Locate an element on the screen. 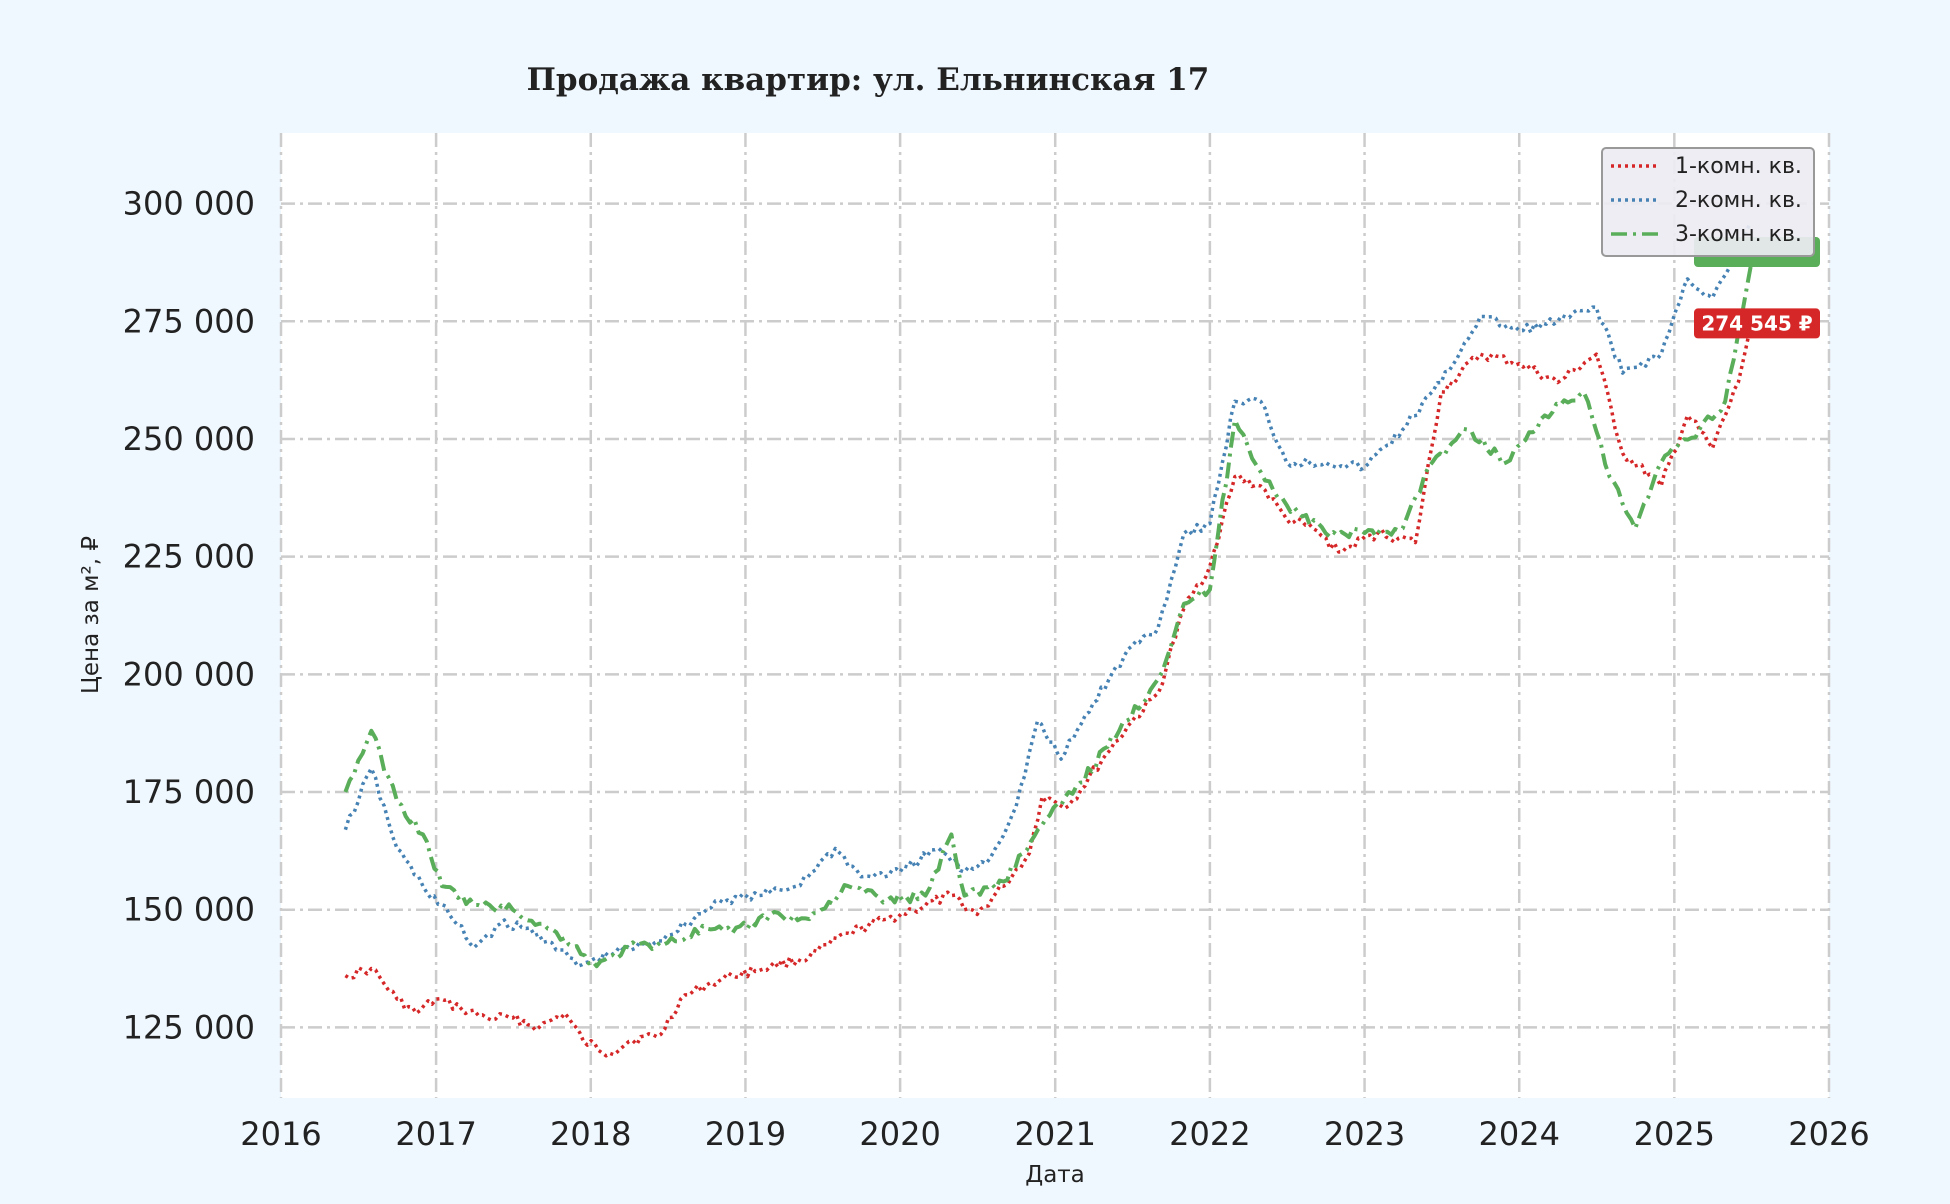 This screenshot has width=1950, height=1204. y-tick-label: 225 000 is located at coordinates (189, 557).